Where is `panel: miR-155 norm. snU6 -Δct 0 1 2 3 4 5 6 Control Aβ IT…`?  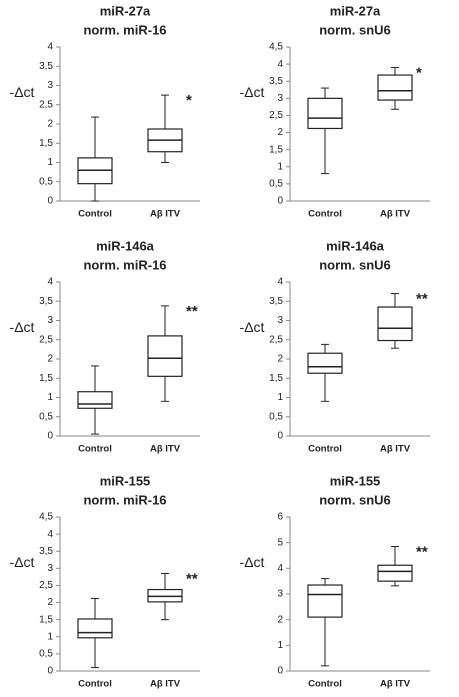 panel: miR-155 norm. snU6 -Δct 0 1 2 3 4 5 6 Control Aβ IT… is located at coordinates (335, 581).